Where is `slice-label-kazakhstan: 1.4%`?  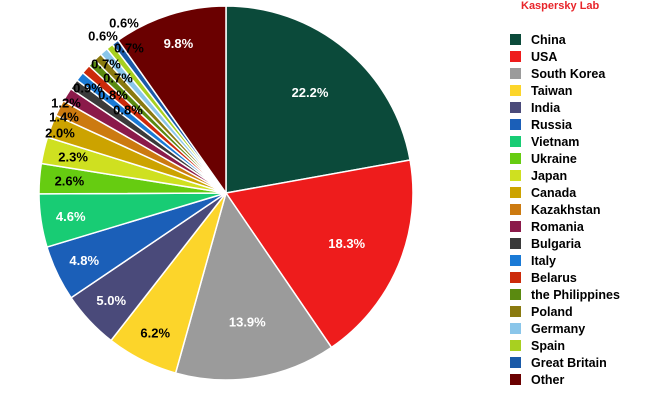
slice-label-kazakhstan: 1.4% is located at coordinates (64, 117).